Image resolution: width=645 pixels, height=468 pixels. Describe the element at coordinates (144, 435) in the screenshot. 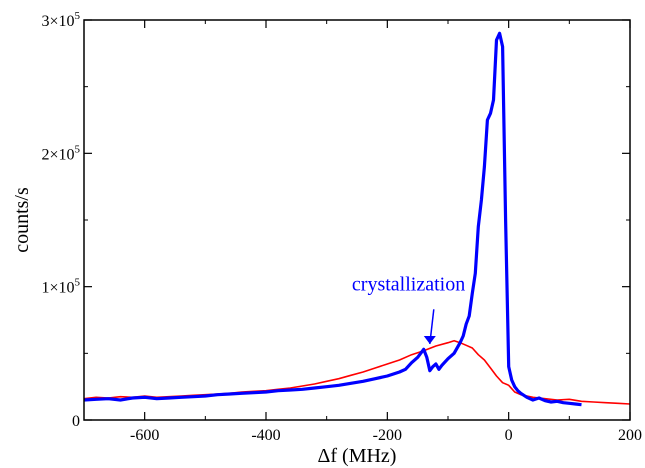

I see `x-tick-label: -600` at that location.